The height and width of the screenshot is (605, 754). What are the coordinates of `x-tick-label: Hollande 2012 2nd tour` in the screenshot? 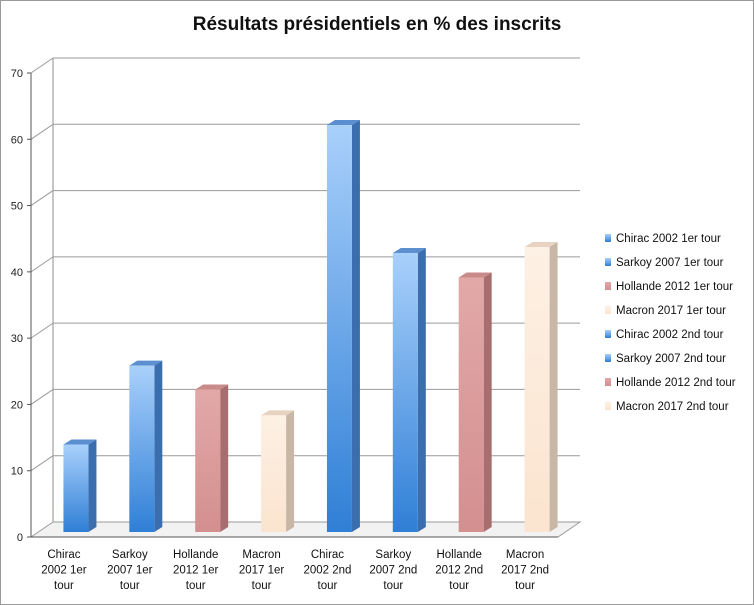 It's located at (459, 570).